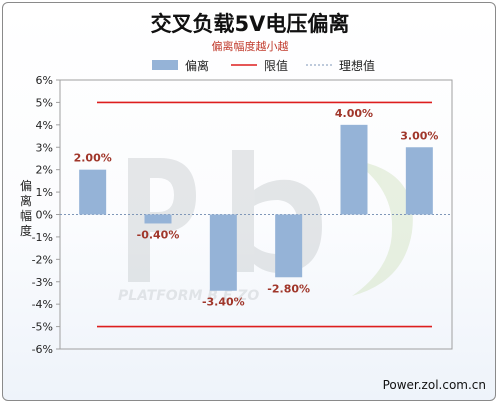 This screenshot has width=500, height=405. What do you see at coordinates (26, 208) in the screenshot?
I see `y-axis-label: 偏离幅度` at bounding box center [26, 208].